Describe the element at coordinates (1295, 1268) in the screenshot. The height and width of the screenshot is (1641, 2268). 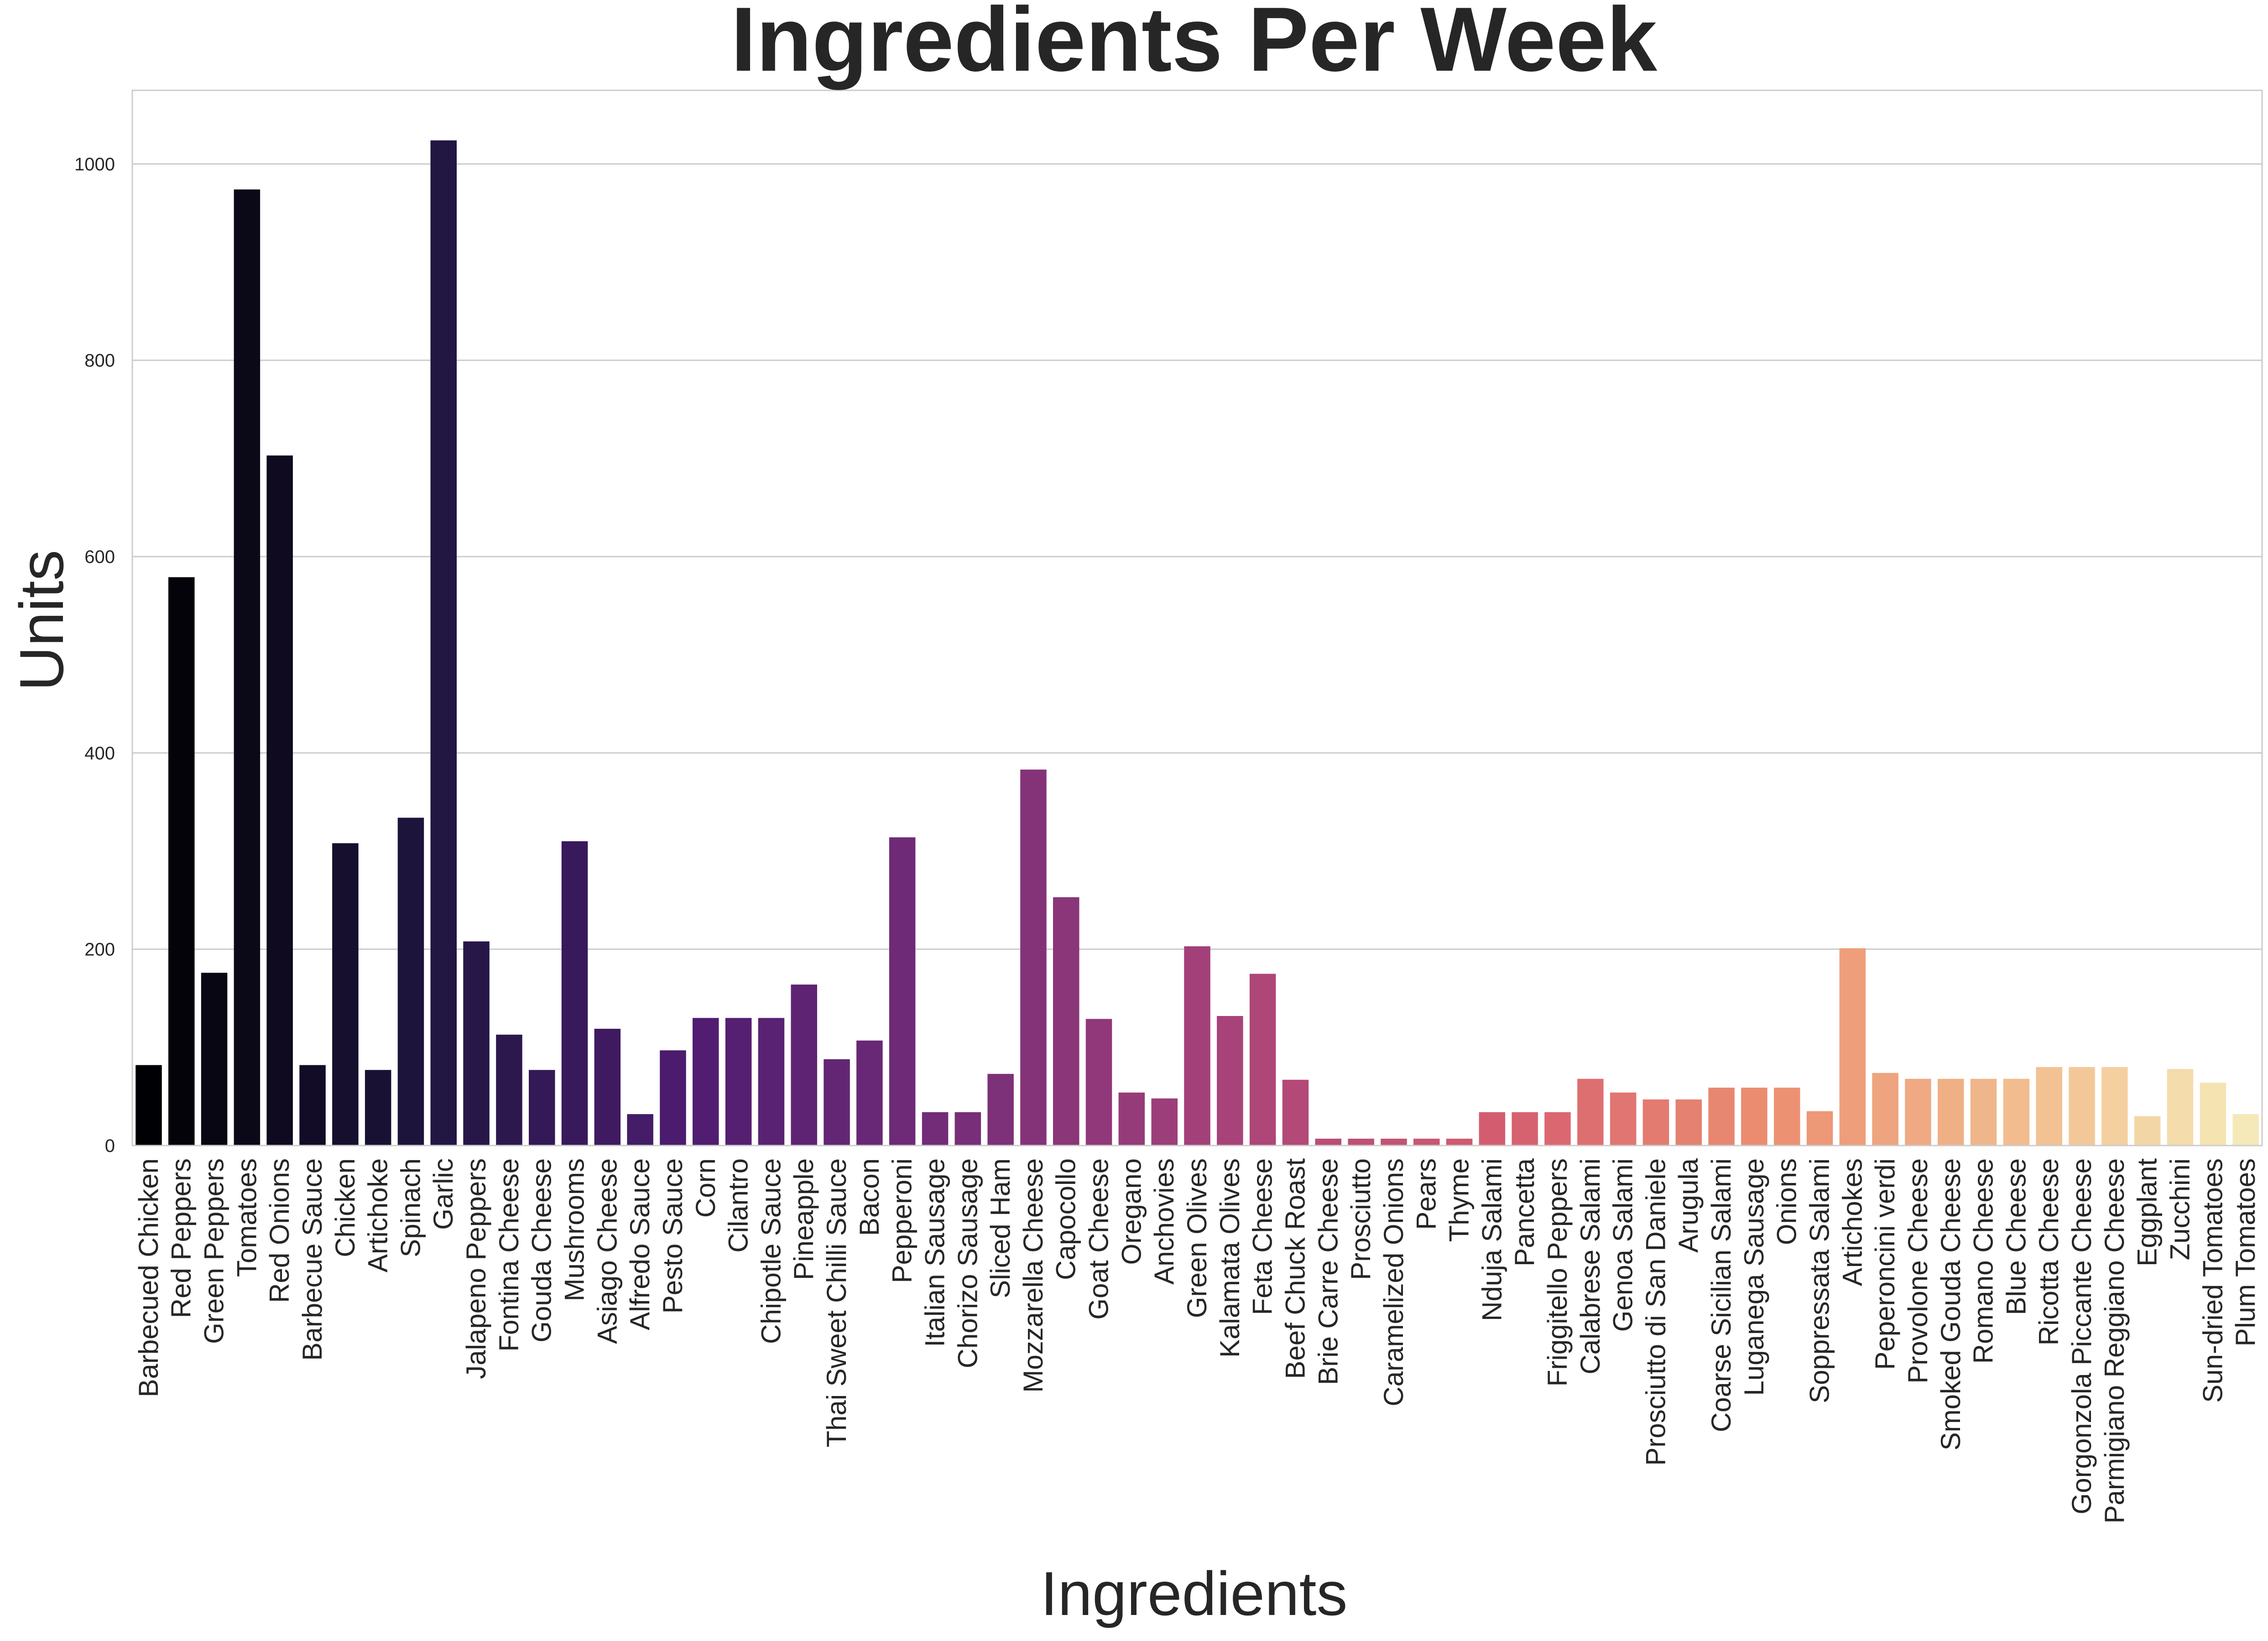
I see `x-tick-label: Beef Chuck Roast` at that location.